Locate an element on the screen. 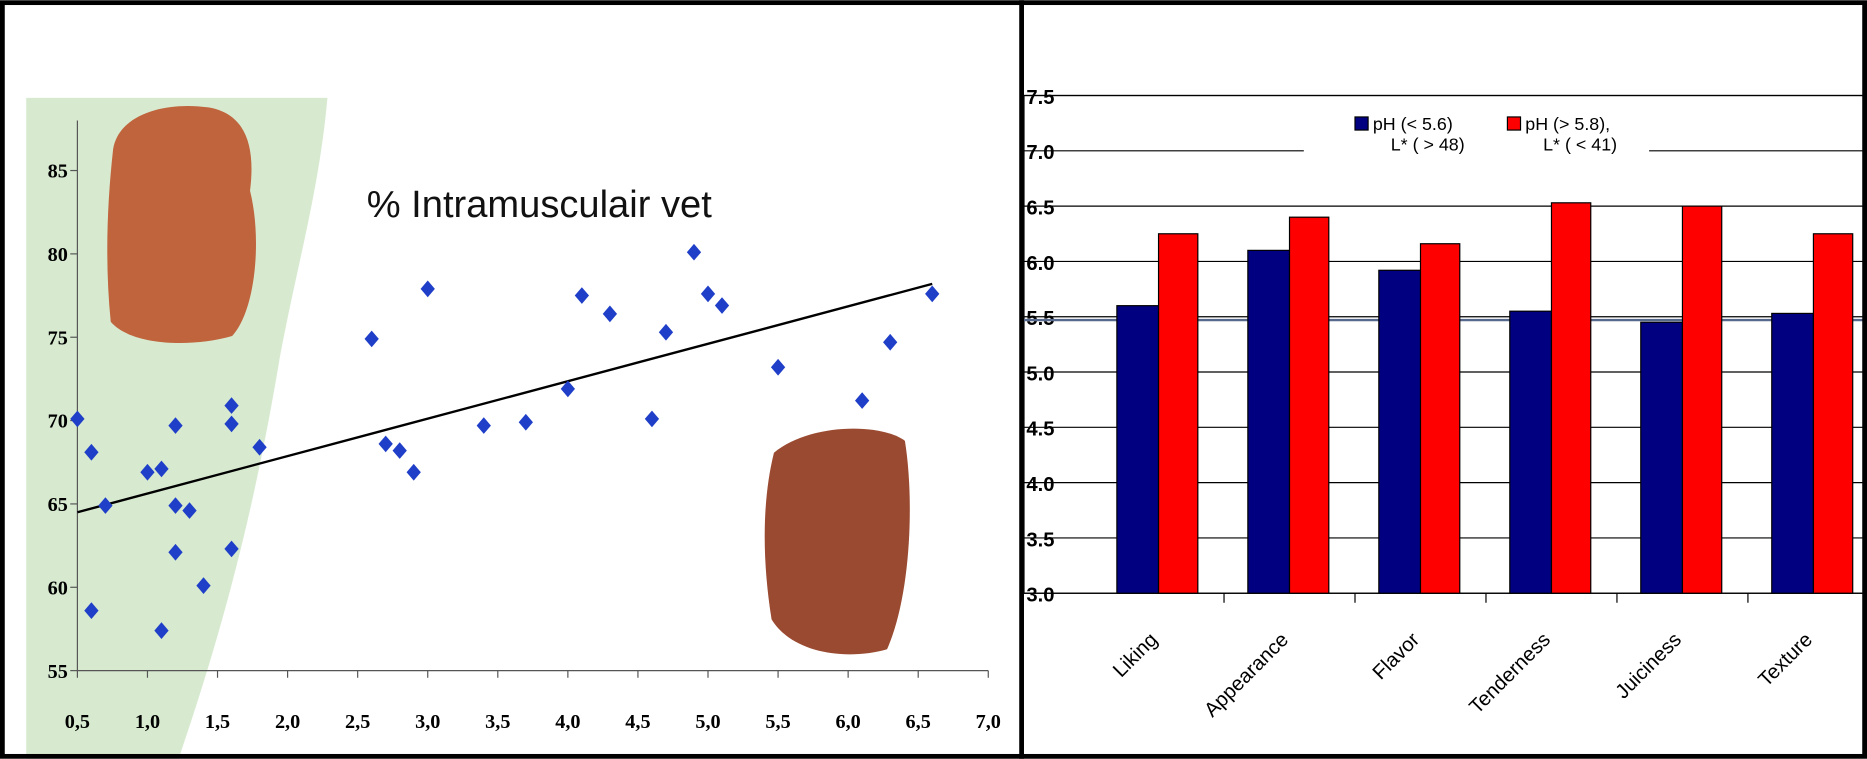 This screenshot has width=1867, height=759. legend-label: pH (> 5.8), is located at coordinates (1567, 124).